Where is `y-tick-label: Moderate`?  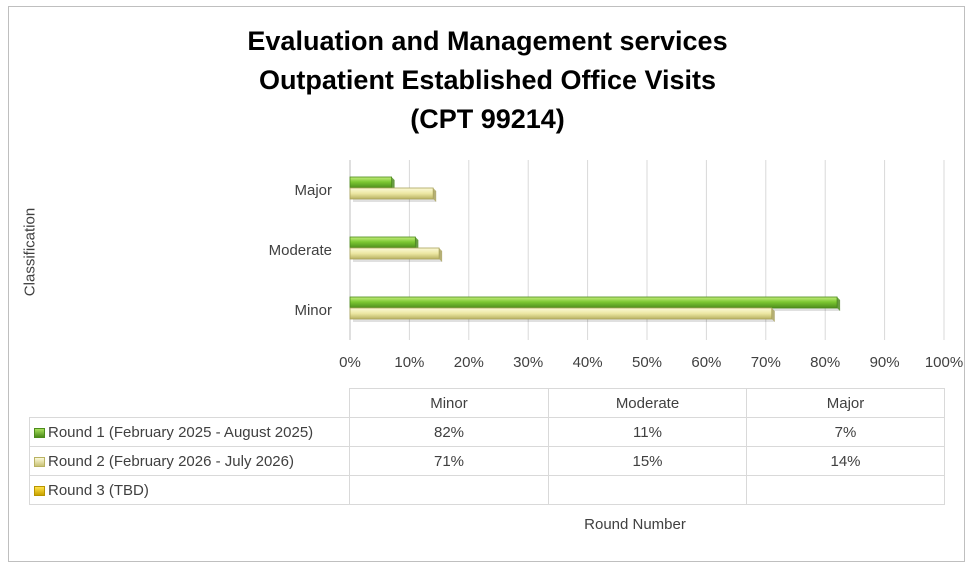 y-tick-label: Moderate is located at coordinates (300, 250).